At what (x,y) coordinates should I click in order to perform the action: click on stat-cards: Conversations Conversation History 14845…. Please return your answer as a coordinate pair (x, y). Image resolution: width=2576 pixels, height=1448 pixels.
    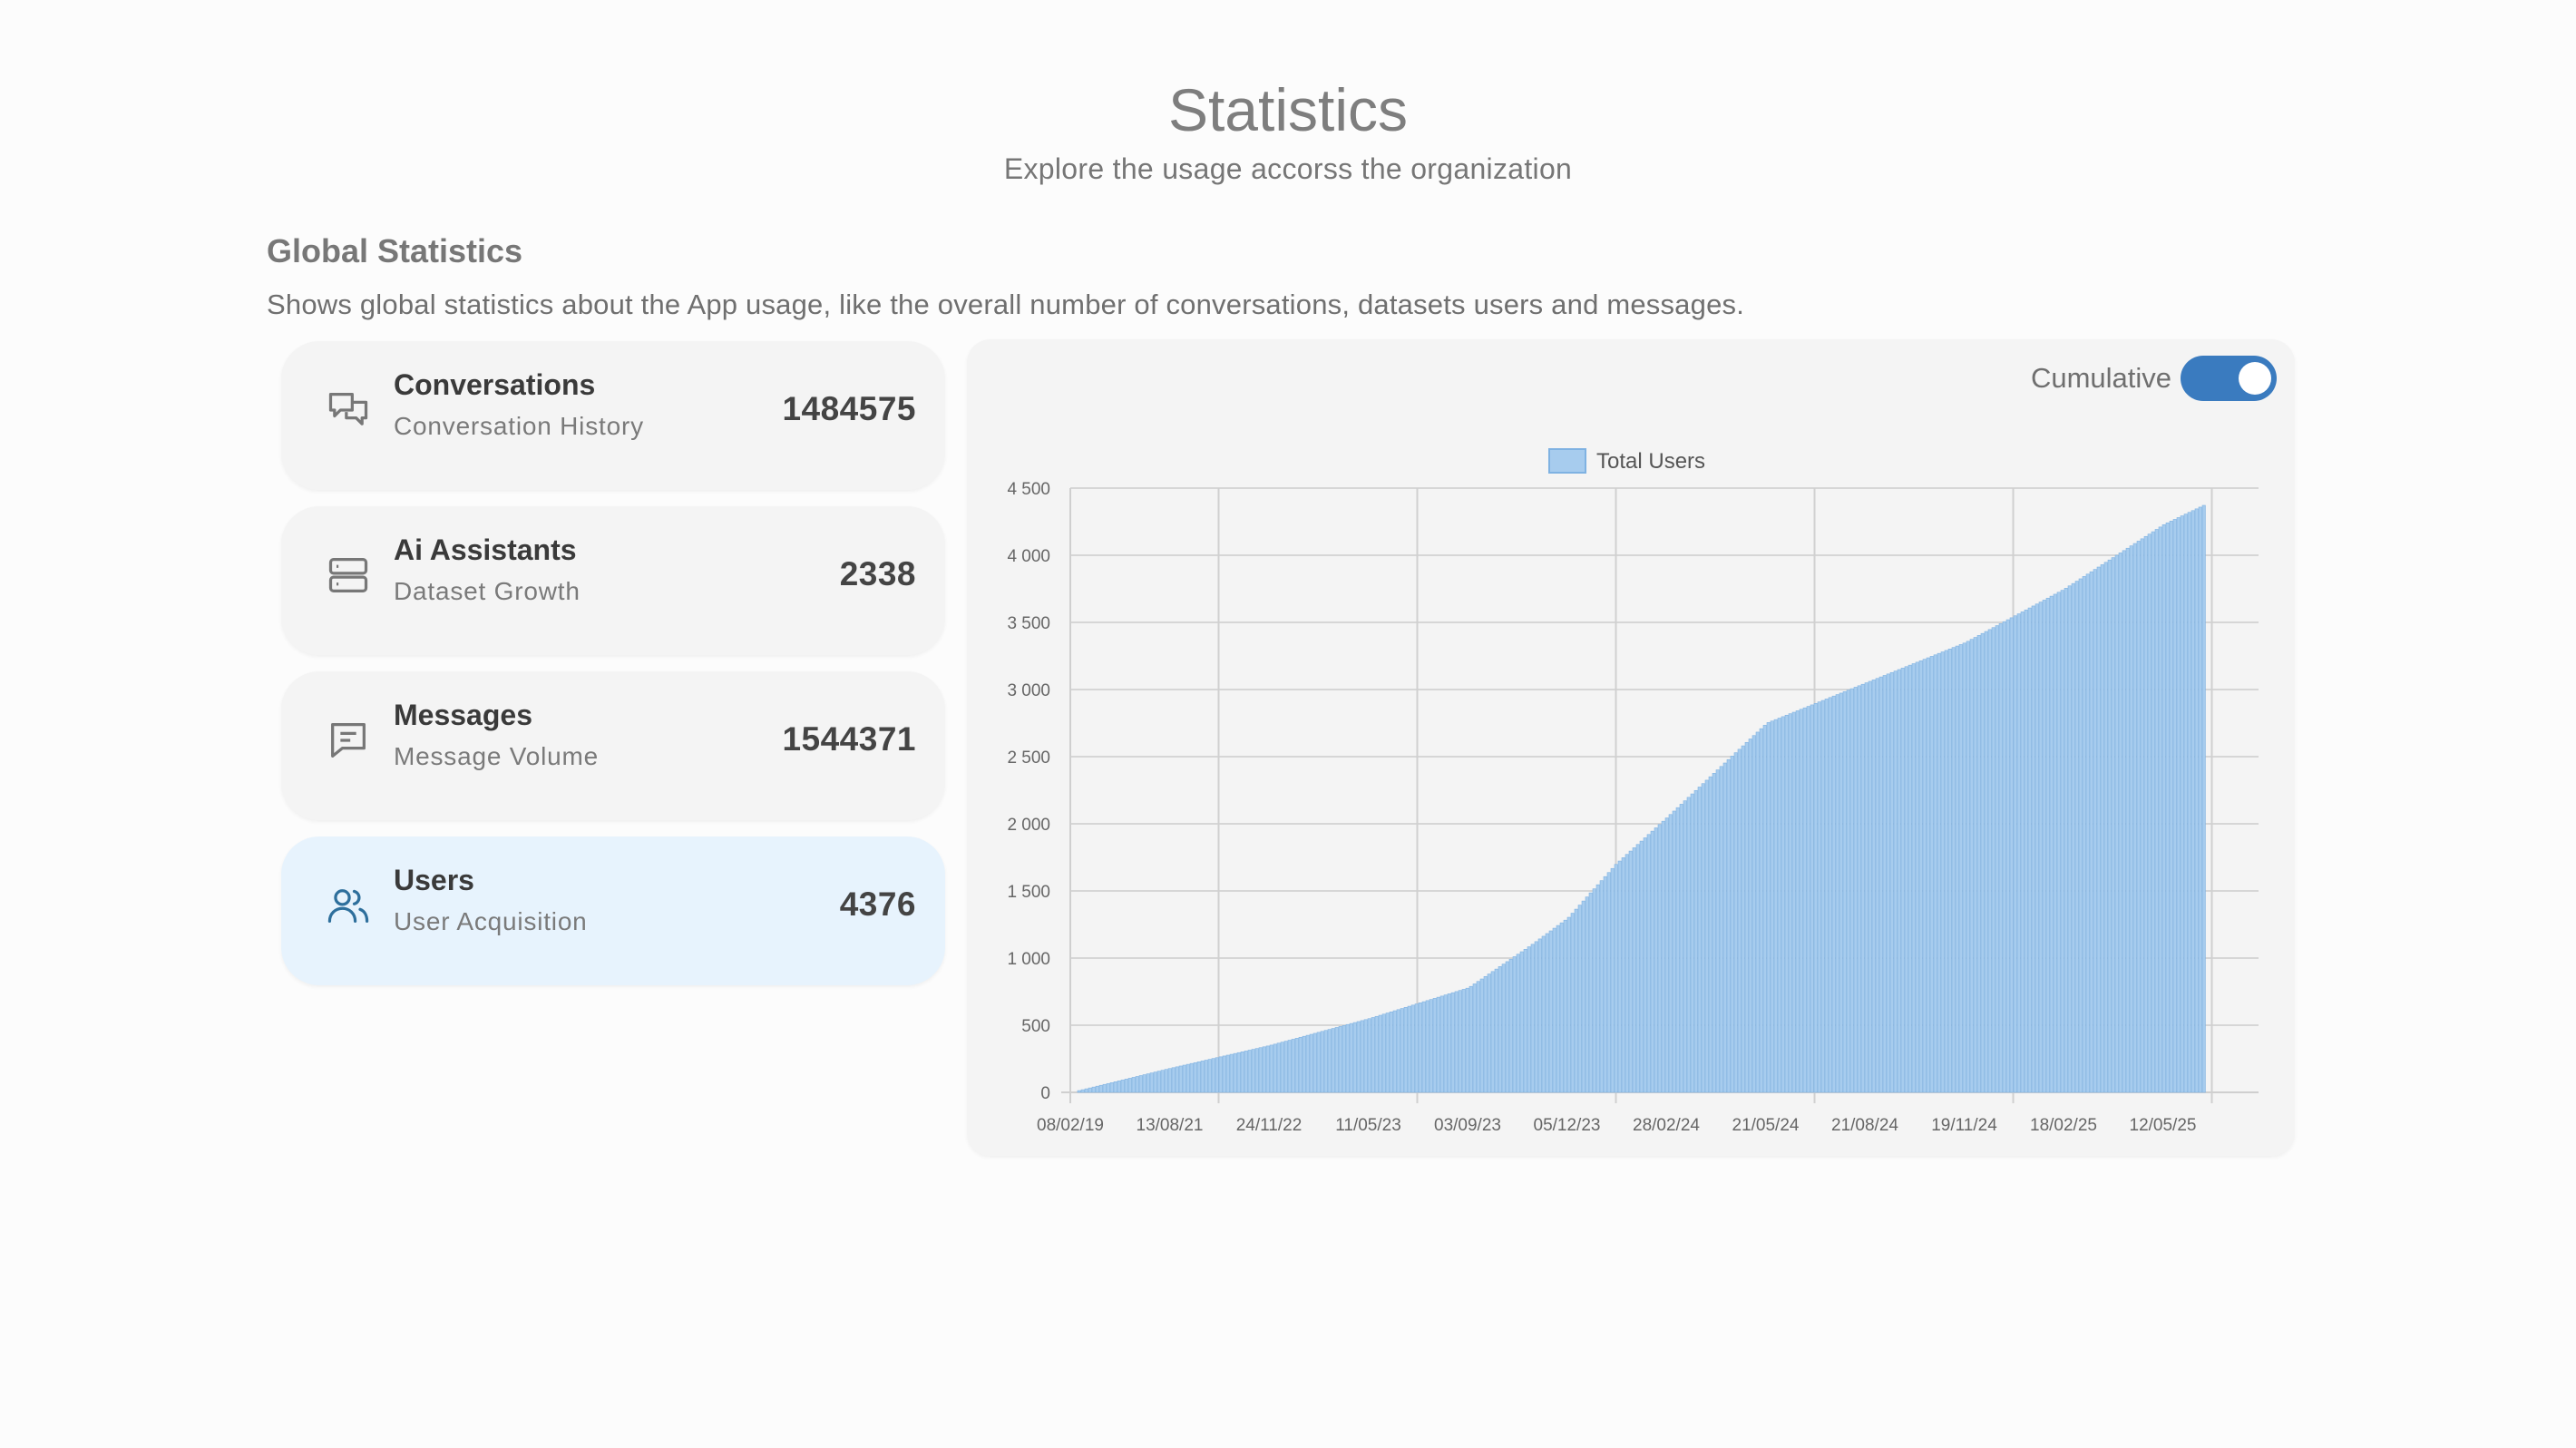
    Looking at the image, I should click on (613, 671).